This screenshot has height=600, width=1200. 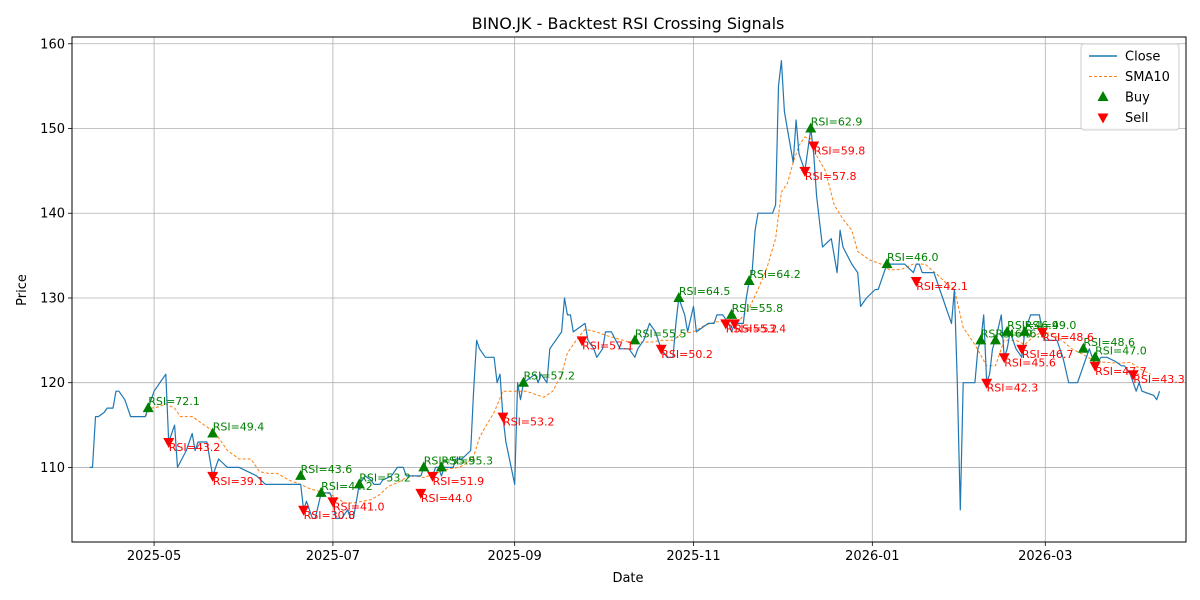 I want to click on sell-label: RSI=57.8, so click(x=831, y=176).